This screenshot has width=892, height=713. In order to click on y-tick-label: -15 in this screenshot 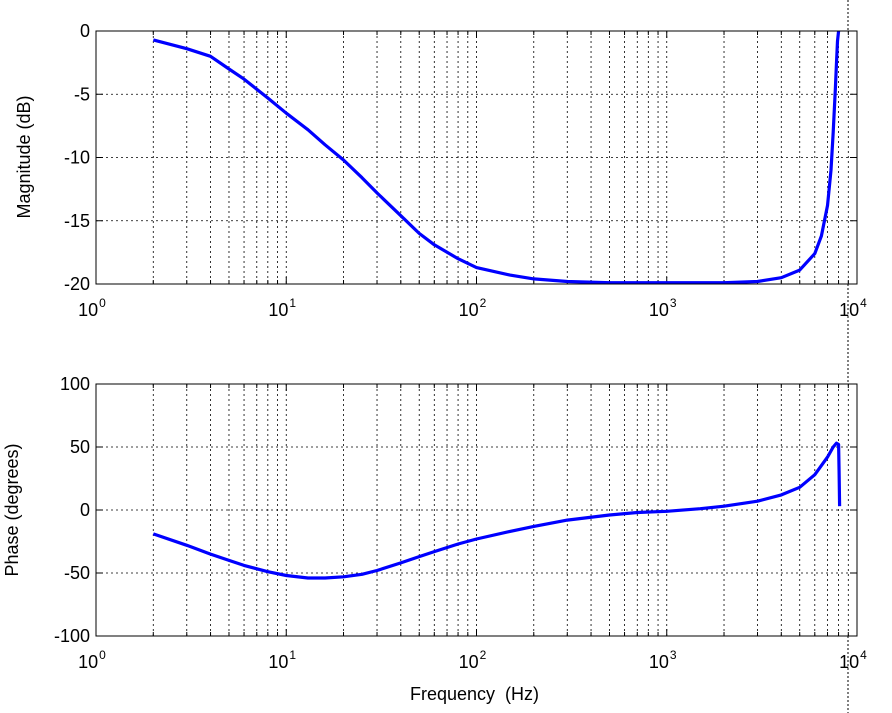, I will do `click(77, 221)`.